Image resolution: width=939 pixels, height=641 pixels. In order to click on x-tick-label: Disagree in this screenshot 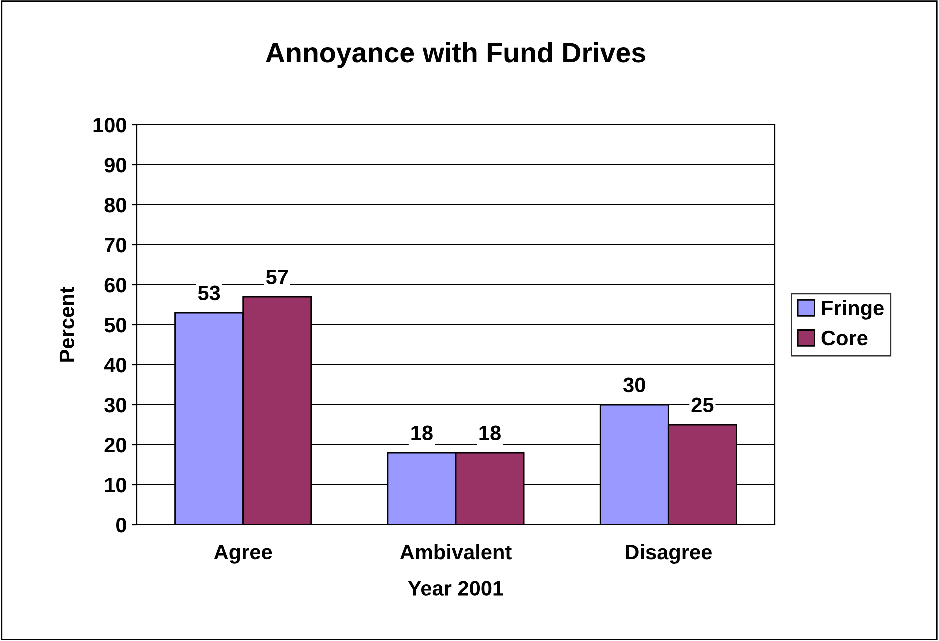, I will do `click(669, 554)`.